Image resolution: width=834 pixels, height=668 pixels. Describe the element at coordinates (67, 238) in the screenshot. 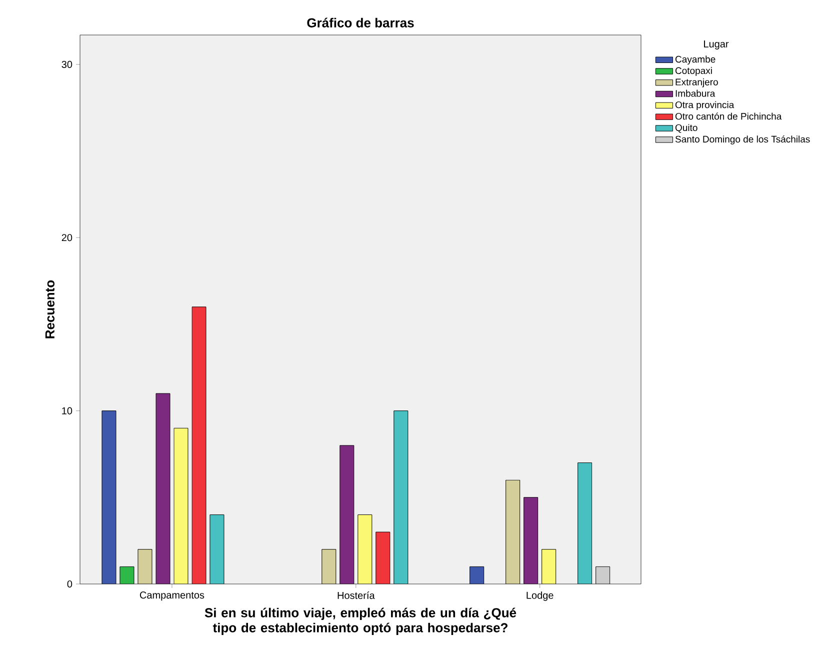

I see `y-tick-label: 20` at that location.